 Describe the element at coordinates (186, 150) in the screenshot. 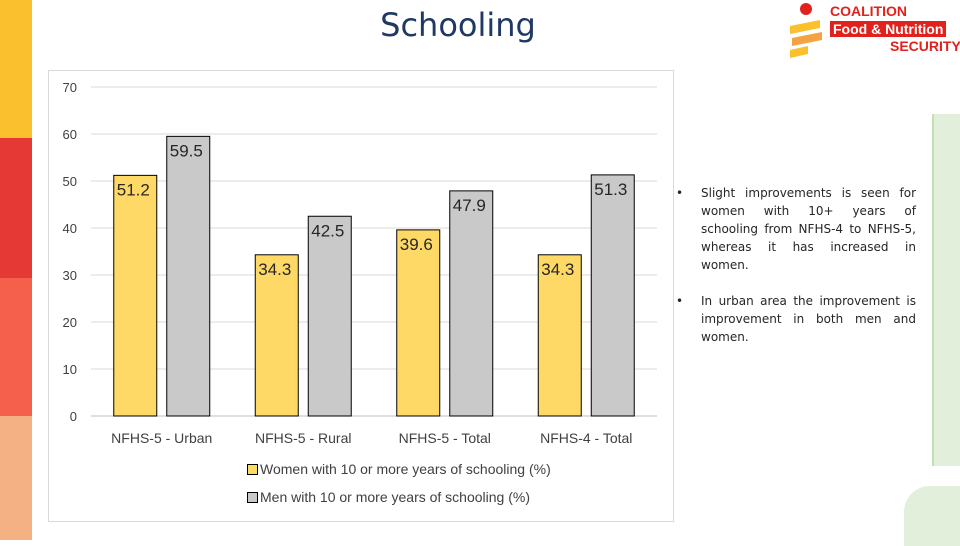

I see `data-label: 59.5` at that location.